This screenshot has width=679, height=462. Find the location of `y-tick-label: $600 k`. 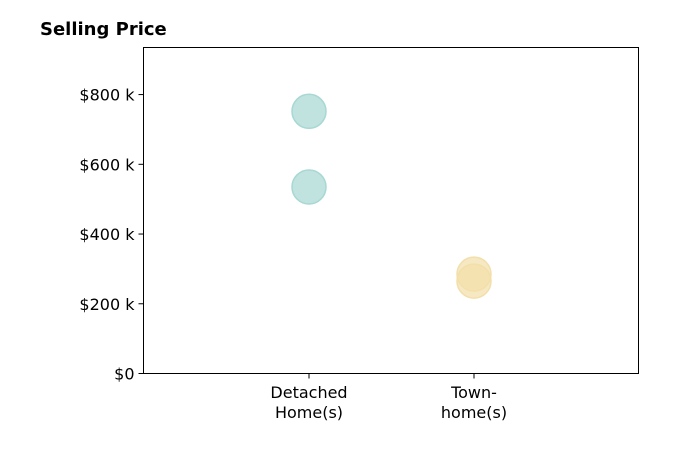

y-tick-label: $600 k is located at coordinates (107, 164).